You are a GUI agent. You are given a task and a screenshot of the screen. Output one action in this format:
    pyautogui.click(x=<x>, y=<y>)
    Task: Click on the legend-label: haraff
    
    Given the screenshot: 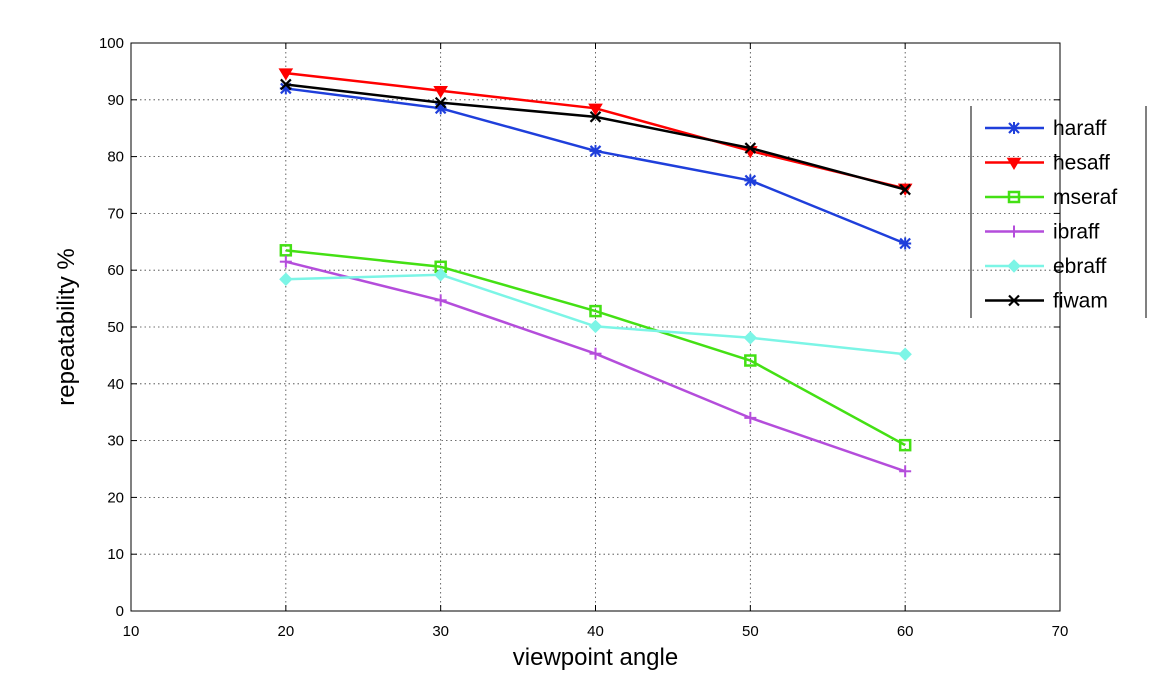 What is the action you would take?
    pyautogui.click(x=1079, y=128)
    